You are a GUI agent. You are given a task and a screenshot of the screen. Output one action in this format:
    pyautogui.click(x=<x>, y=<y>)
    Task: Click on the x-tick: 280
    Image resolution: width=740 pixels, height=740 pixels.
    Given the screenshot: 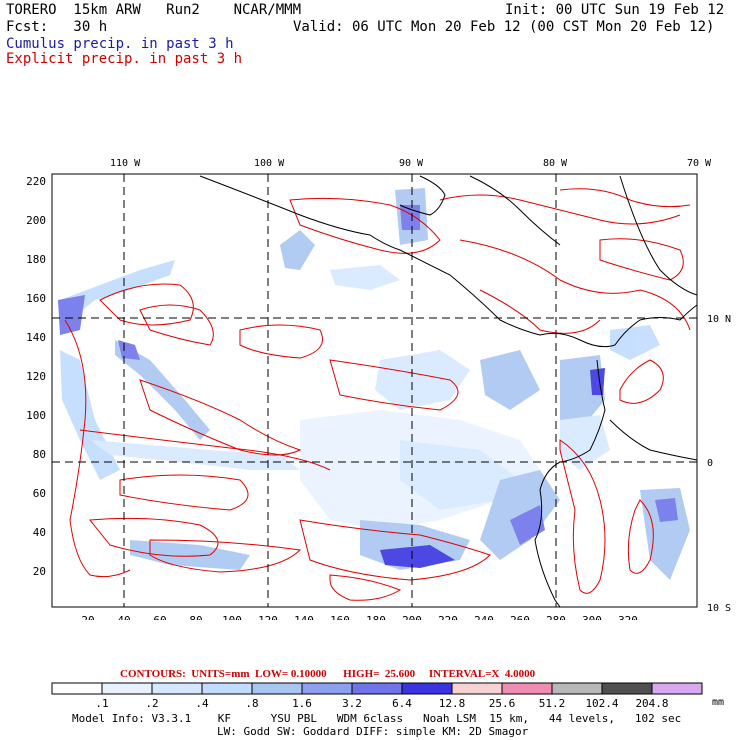 What is the action you would take?
    pyautogui.click(x=556, y=617)
    